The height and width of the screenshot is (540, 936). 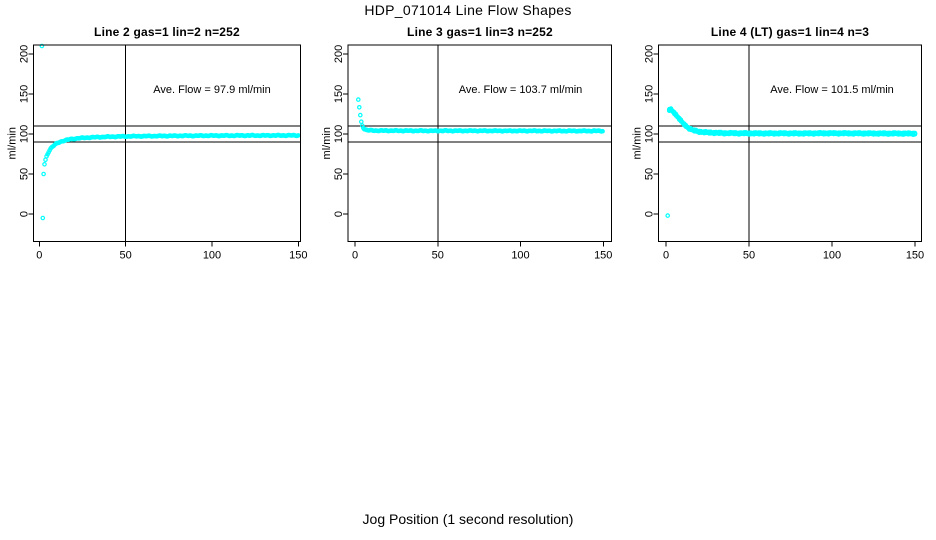 What do you see at coordinates (832, 90) in the screenshot?
I see `ave-flow-annotation: Ave. Flow = 101.5 ml/min` at bounding box center [832, 90].